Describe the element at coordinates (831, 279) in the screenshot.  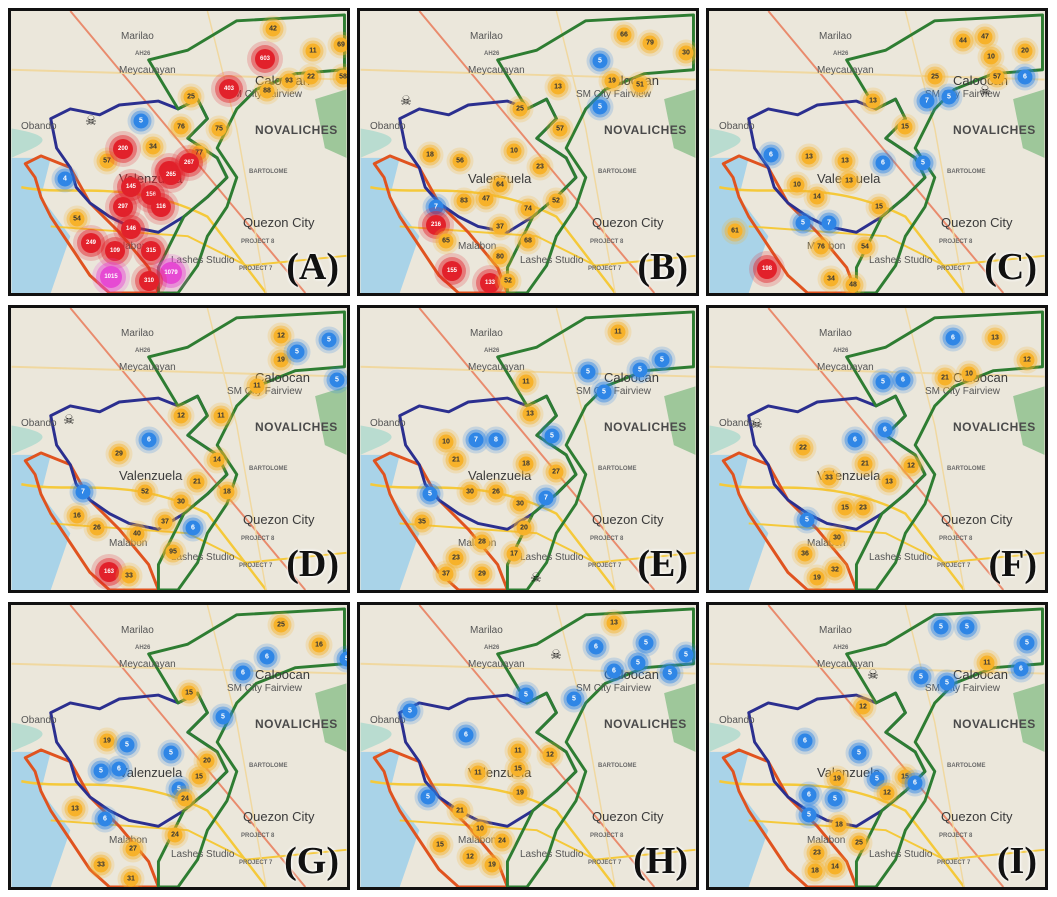
I see `crime-cluster-marker: 34` at that location.